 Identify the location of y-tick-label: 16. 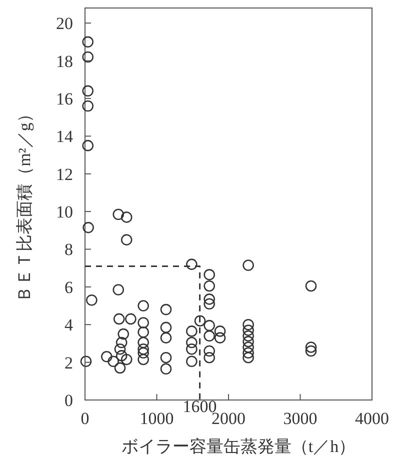
(64, 98).